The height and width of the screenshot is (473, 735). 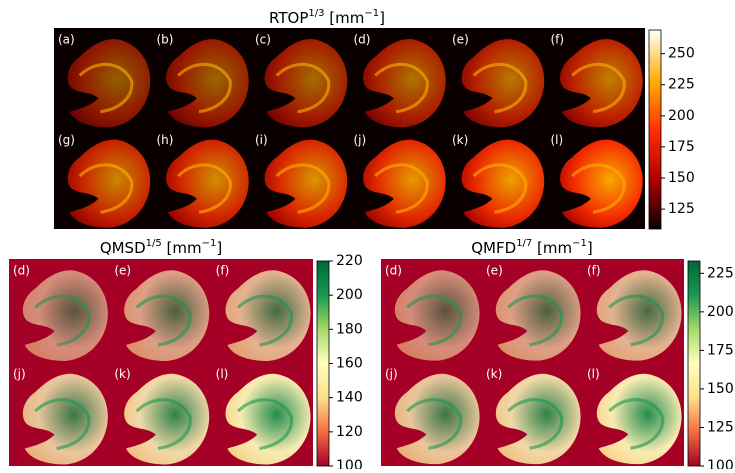 What do you see at coordinates (316, 13) in the screenshot?
I see `title-part: 1/3` at bounding box center [316, 13].